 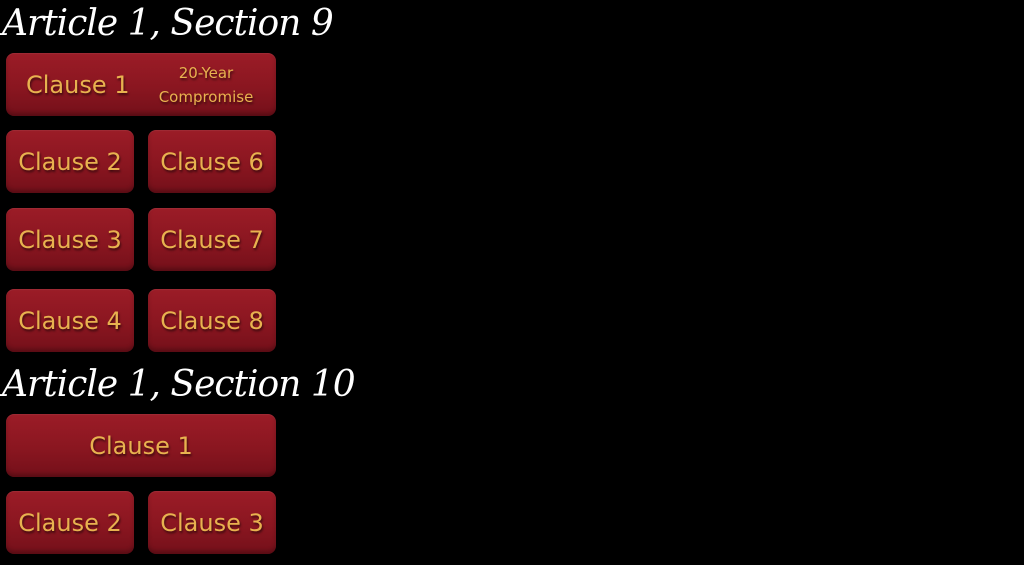 I want to click on section-title-article1-section10: Article 1, Section 10, so click(x=179, y=384).